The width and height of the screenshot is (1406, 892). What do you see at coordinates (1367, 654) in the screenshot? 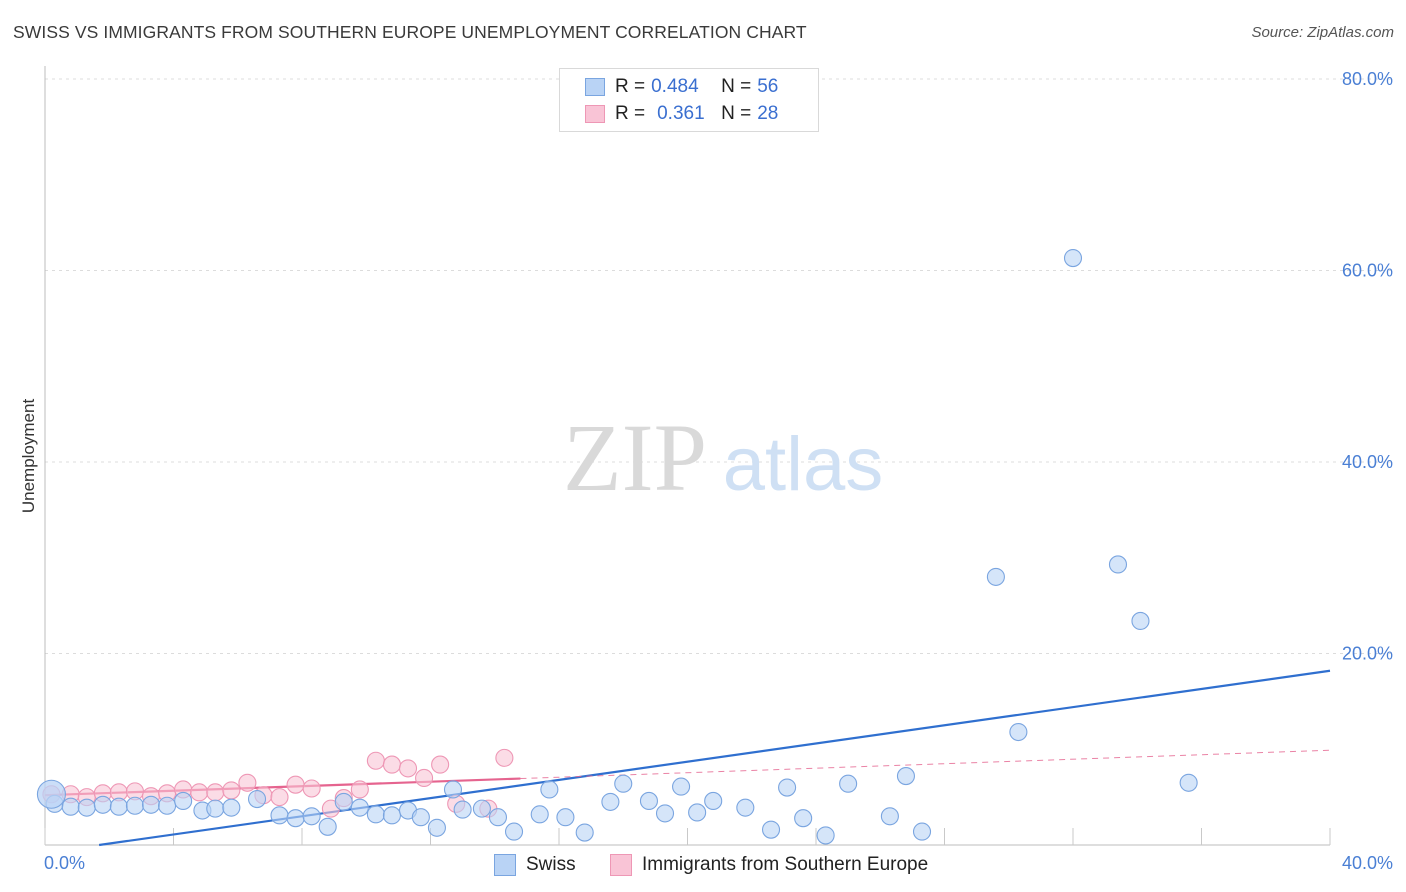
I see `y-tick-label: 20.0%` at bounding box center [1367, 654].